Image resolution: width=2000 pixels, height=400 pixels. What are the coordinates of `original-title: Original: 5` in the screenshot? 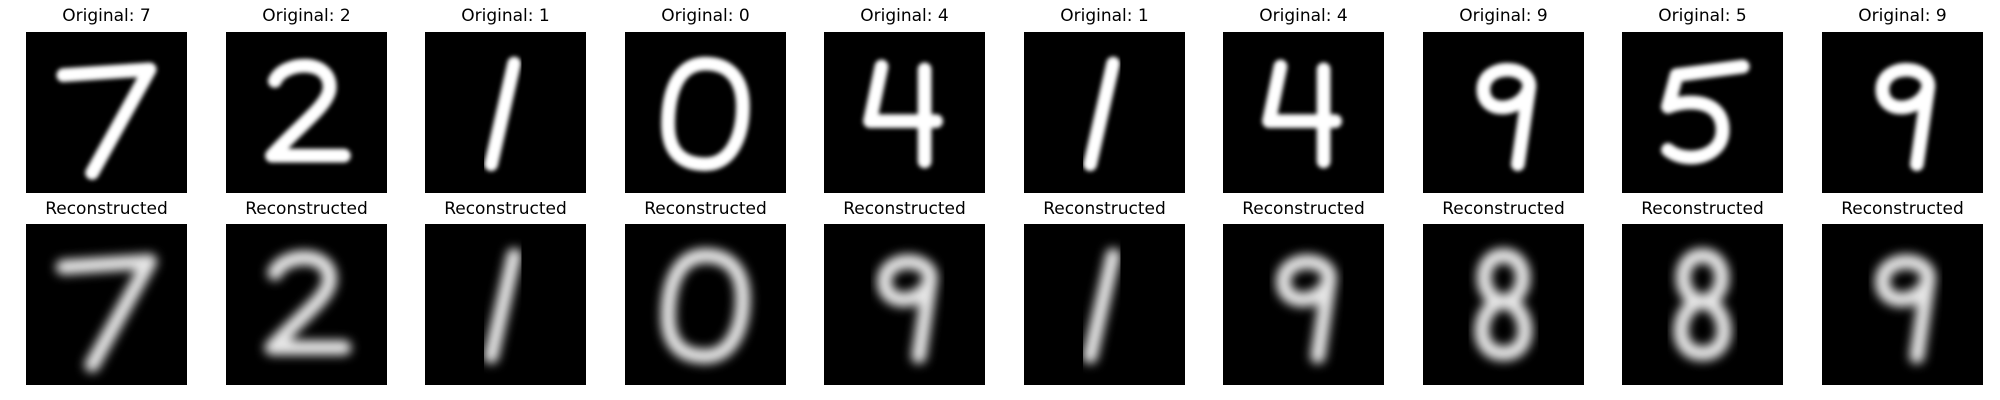 It's located at (1702, 16).